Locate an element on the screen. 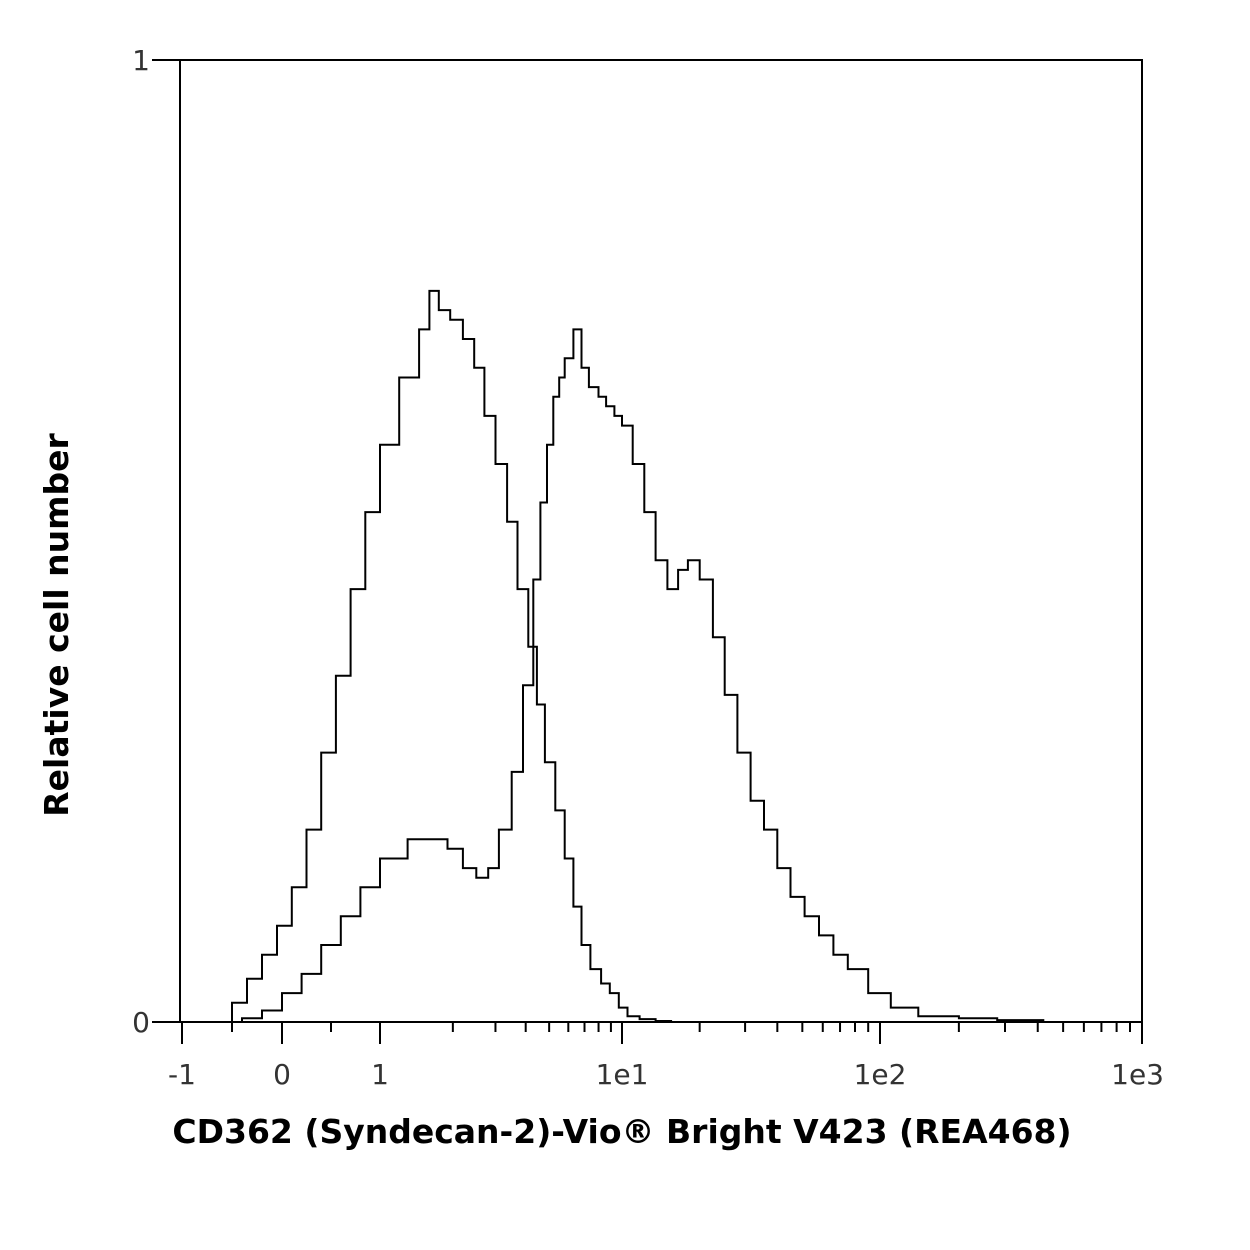 This screenshot has height=1250, width=1250. x-tick-label: 1 is located at coordinates (380, 1074).